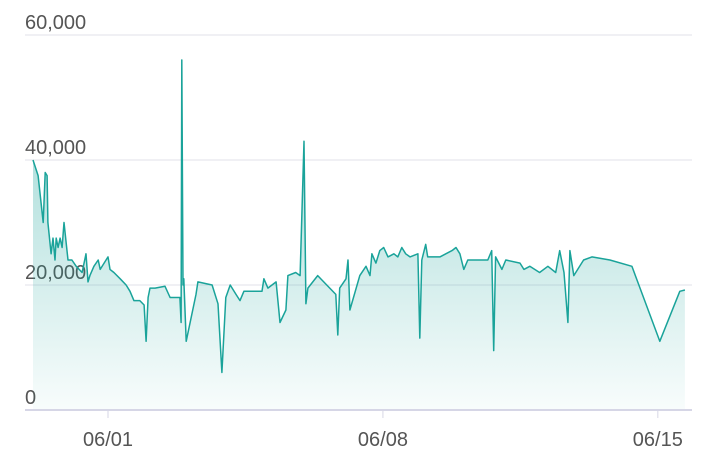 The height and width of the screenshot is (470, 708). Describe the element at coordinates (658, 440) in the screenshot. I see `x-tick-label: 06/15` at that location.